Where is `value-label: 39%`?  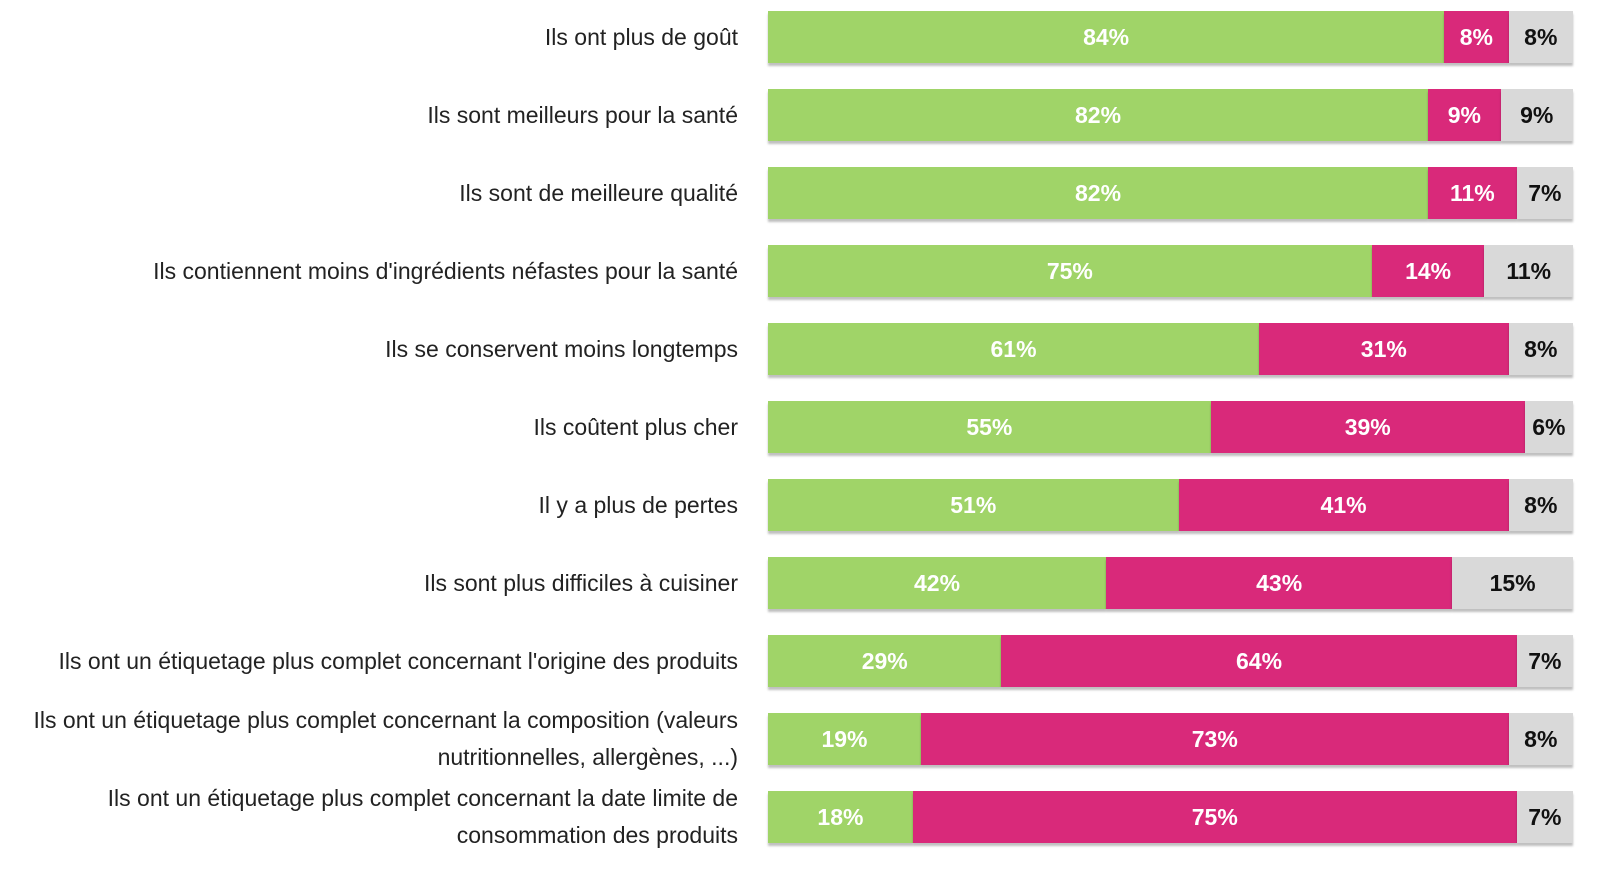
value-label: 39% is located at coordinates (1367, 427).